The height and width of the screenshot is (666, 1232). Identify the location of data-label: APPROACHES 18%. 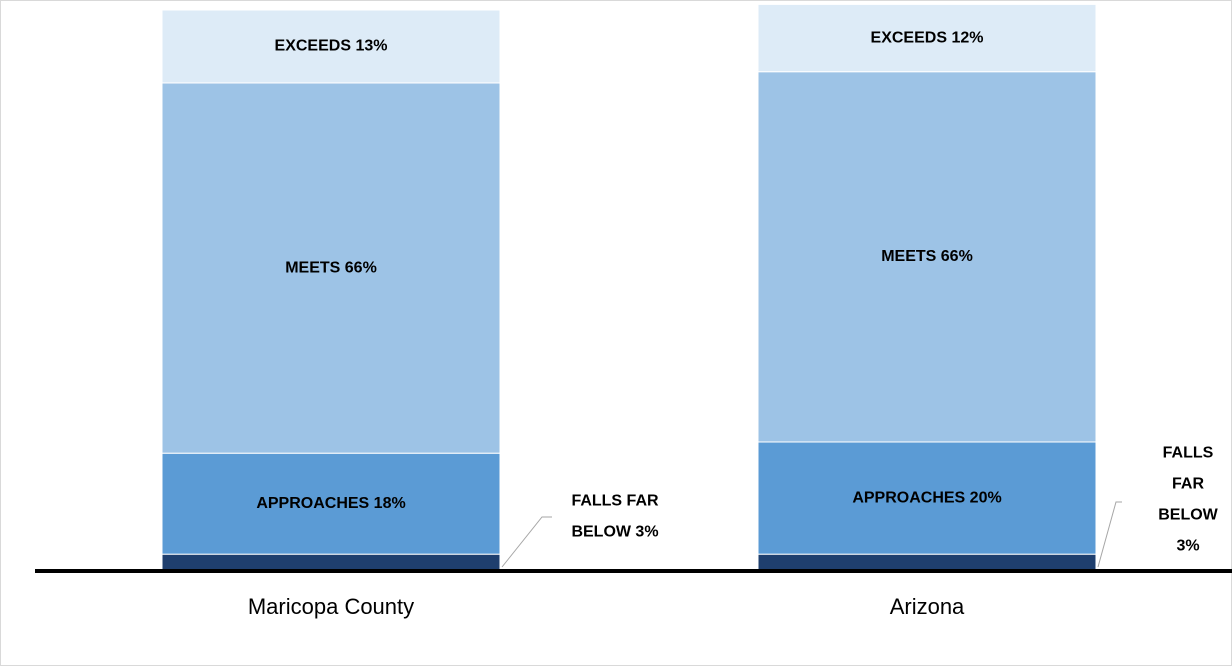
(330, 503).